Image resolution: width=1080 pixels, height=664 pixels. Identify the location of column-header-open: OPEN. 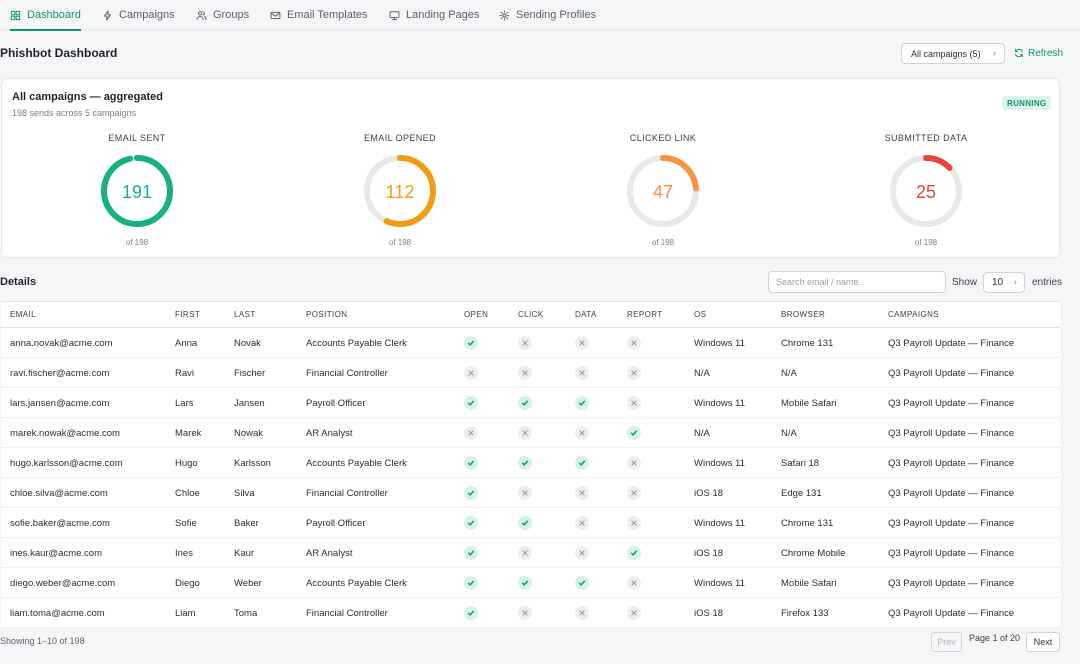
(476, 314).